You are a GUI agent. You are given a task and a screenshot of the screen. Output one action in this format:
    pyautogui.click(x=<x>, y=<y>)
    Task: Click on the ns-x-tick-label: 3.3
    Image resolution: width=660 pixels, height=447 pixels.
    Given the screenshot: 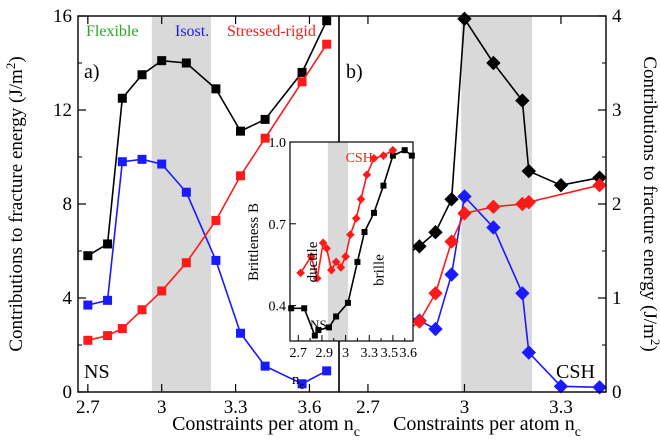 What is the action you would take?
    pyautogui.click(x=236, y=407)
    